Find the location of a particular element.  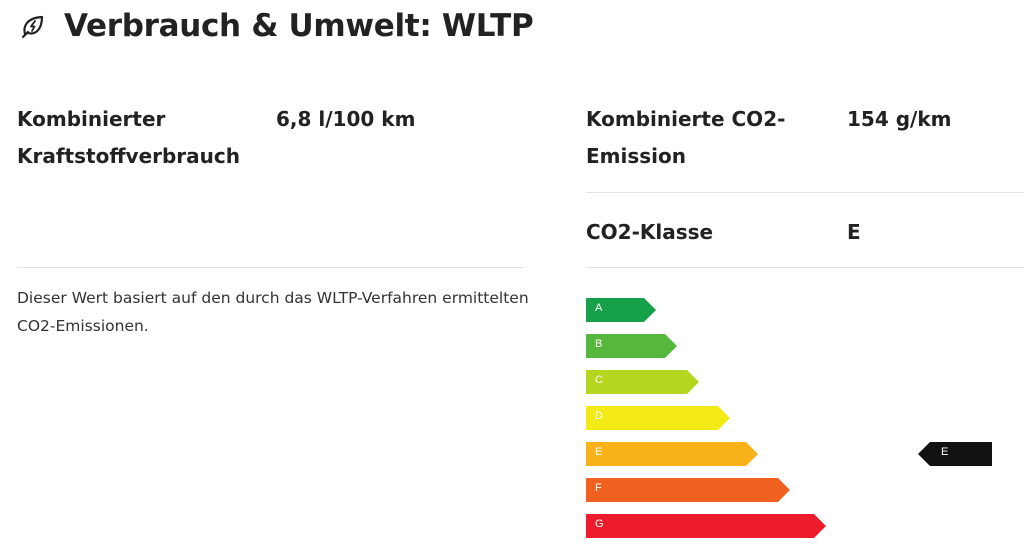

selected-class-letter: E is located at coordinates (945, 452).